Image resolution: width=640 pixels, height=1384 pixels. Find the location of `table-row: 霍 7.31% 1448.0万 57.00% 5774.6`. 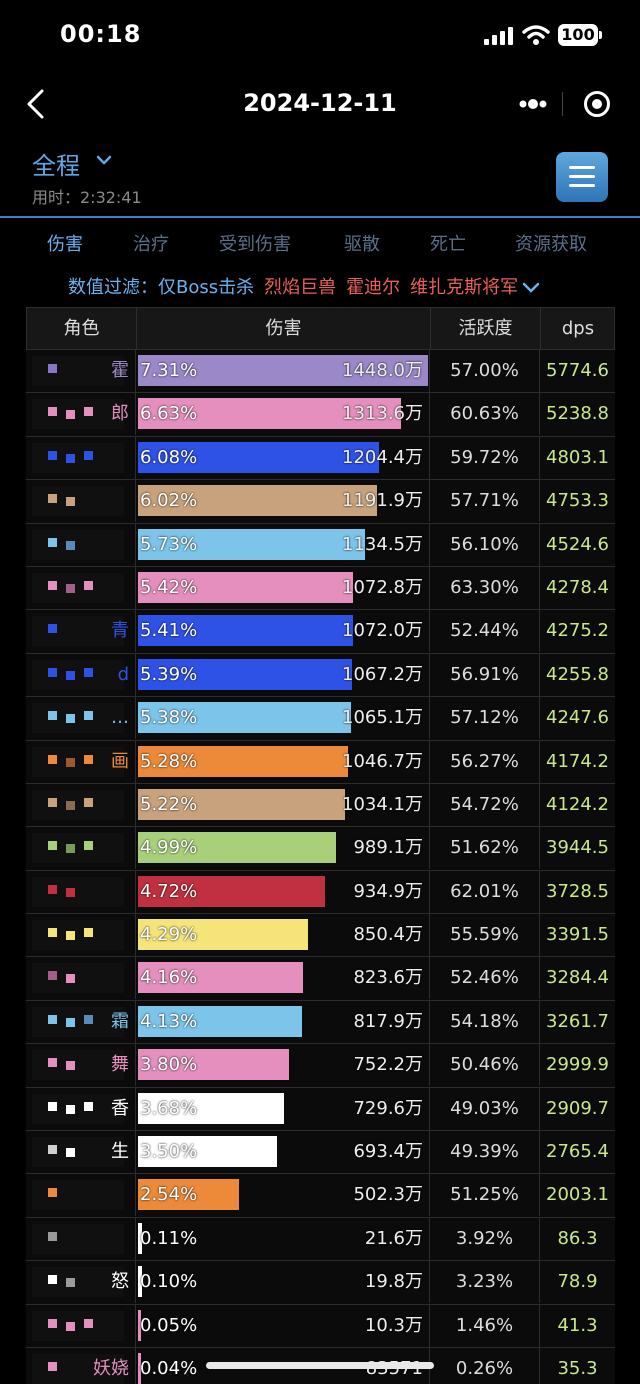

table-row: 霍 7.31% 1448.0万 57.00% 5774.6 is located at coordinates (320, 372).